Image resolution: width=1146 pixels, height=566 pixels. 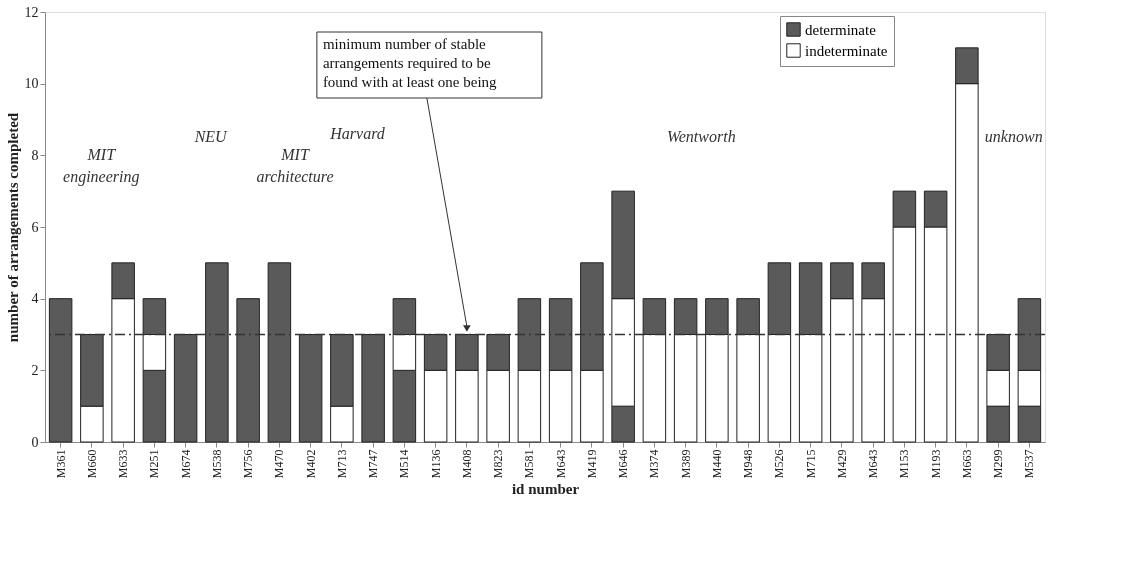 What do you see at coordinates (31, 12) in the screenshot?
I see `y-tick-label: 12` at bounding box center [31, 12].